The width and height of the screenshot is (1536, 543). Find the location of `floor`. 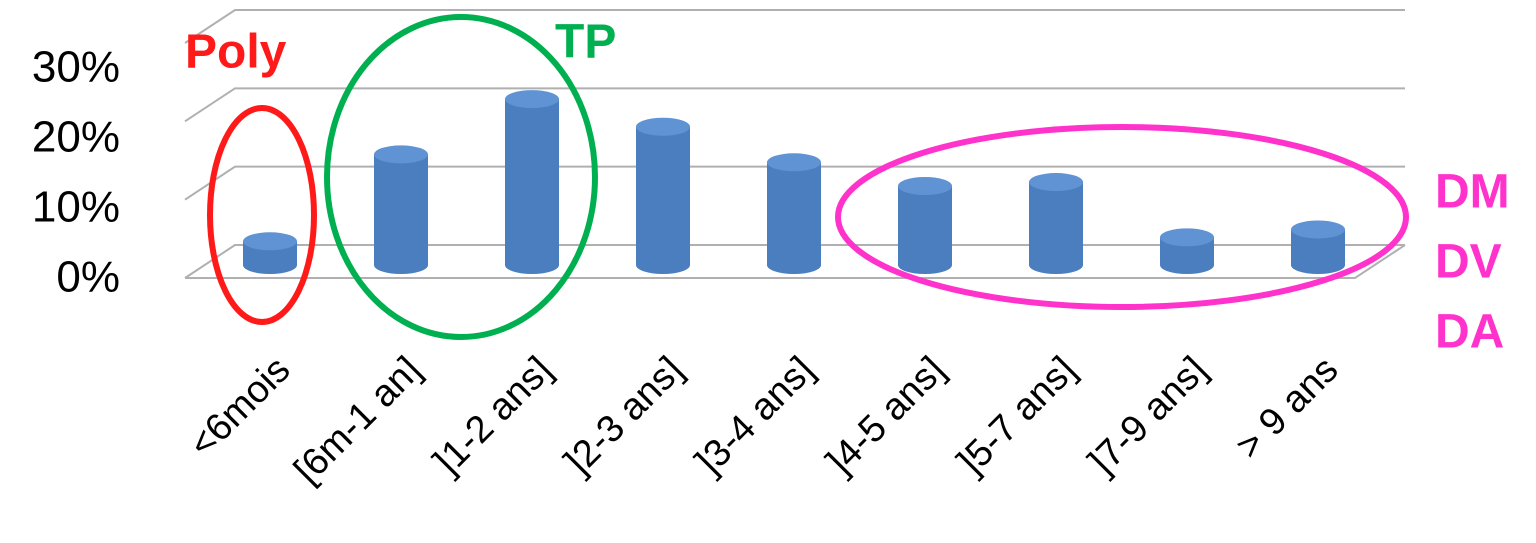

floor is located at coordinates (795, 261).